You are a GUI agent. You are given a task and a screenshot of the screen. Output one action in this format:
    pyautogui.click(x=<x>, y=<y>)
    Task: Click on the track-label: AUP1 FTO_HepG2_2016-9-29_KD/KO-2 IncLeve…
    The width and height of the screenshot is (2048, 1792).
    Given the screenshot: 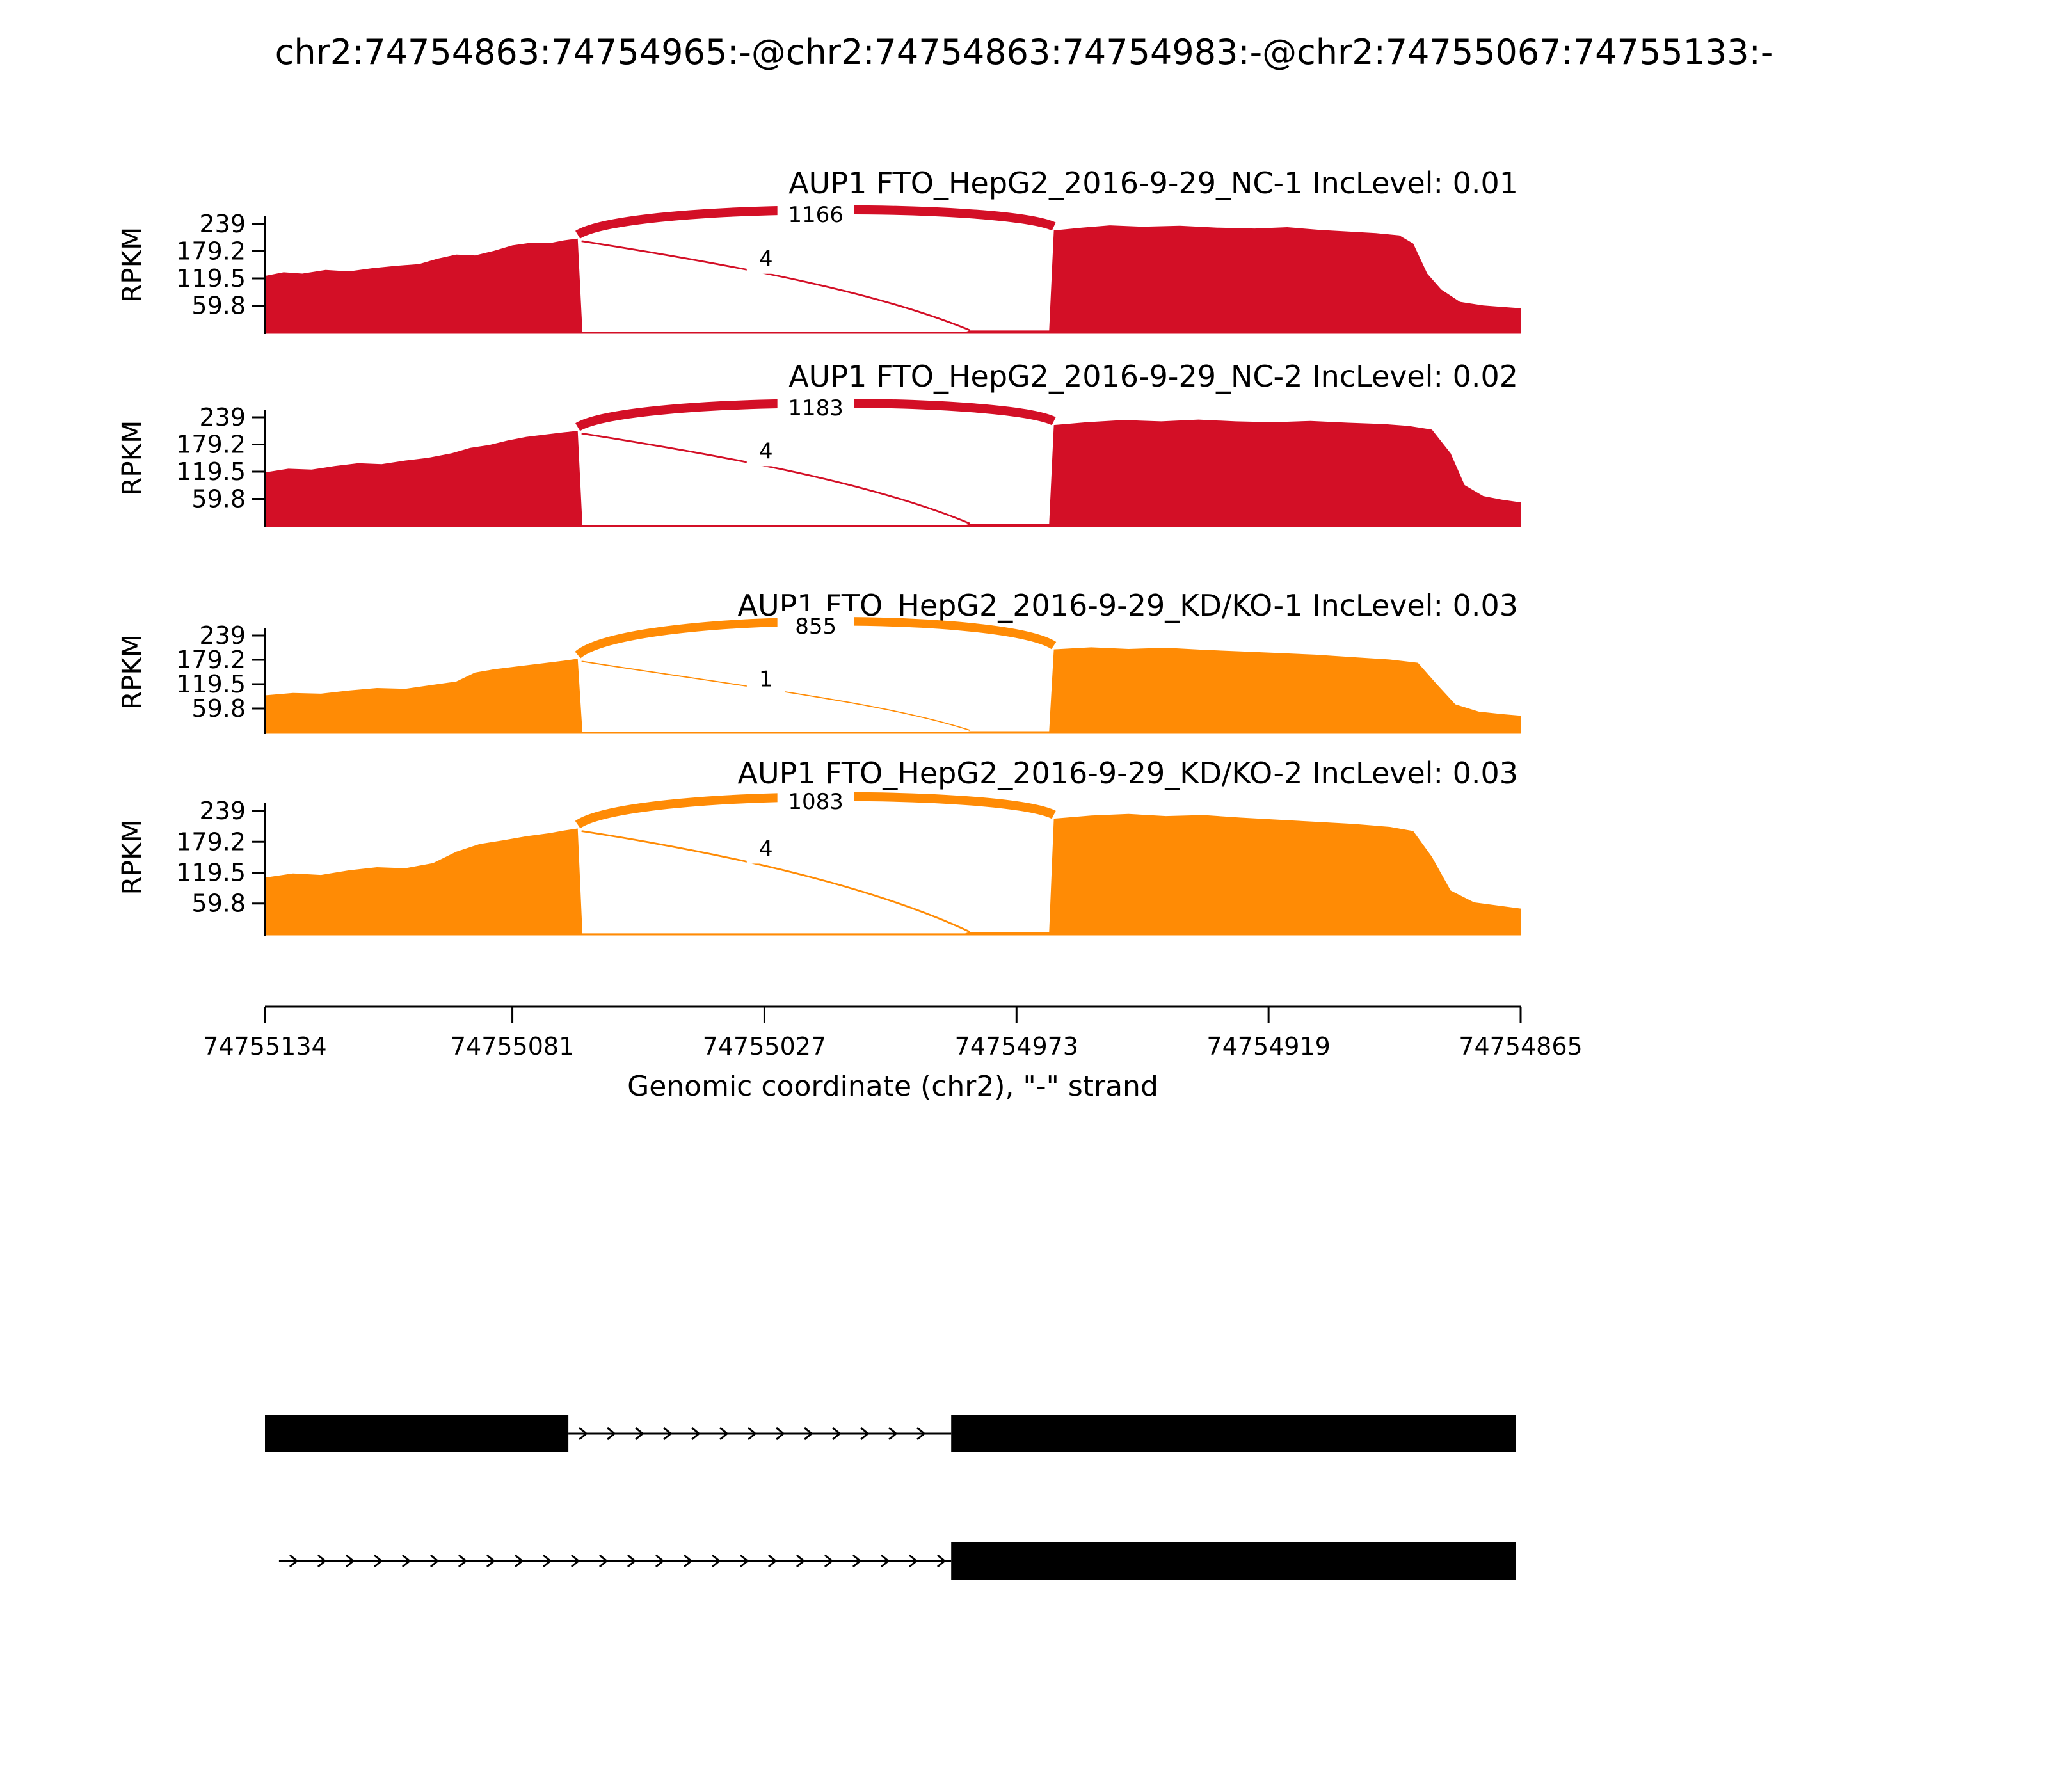 What is the action you would take?
    pyautogui.click(x=1128, y=773)
    